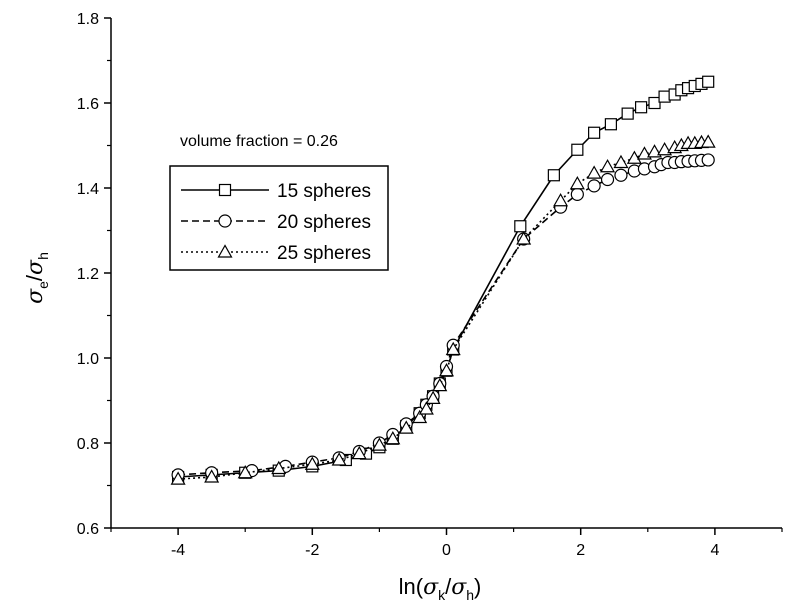 The image size is (796, 610). I want to click on y-axis-label: σe/σh, so click(36, 278).